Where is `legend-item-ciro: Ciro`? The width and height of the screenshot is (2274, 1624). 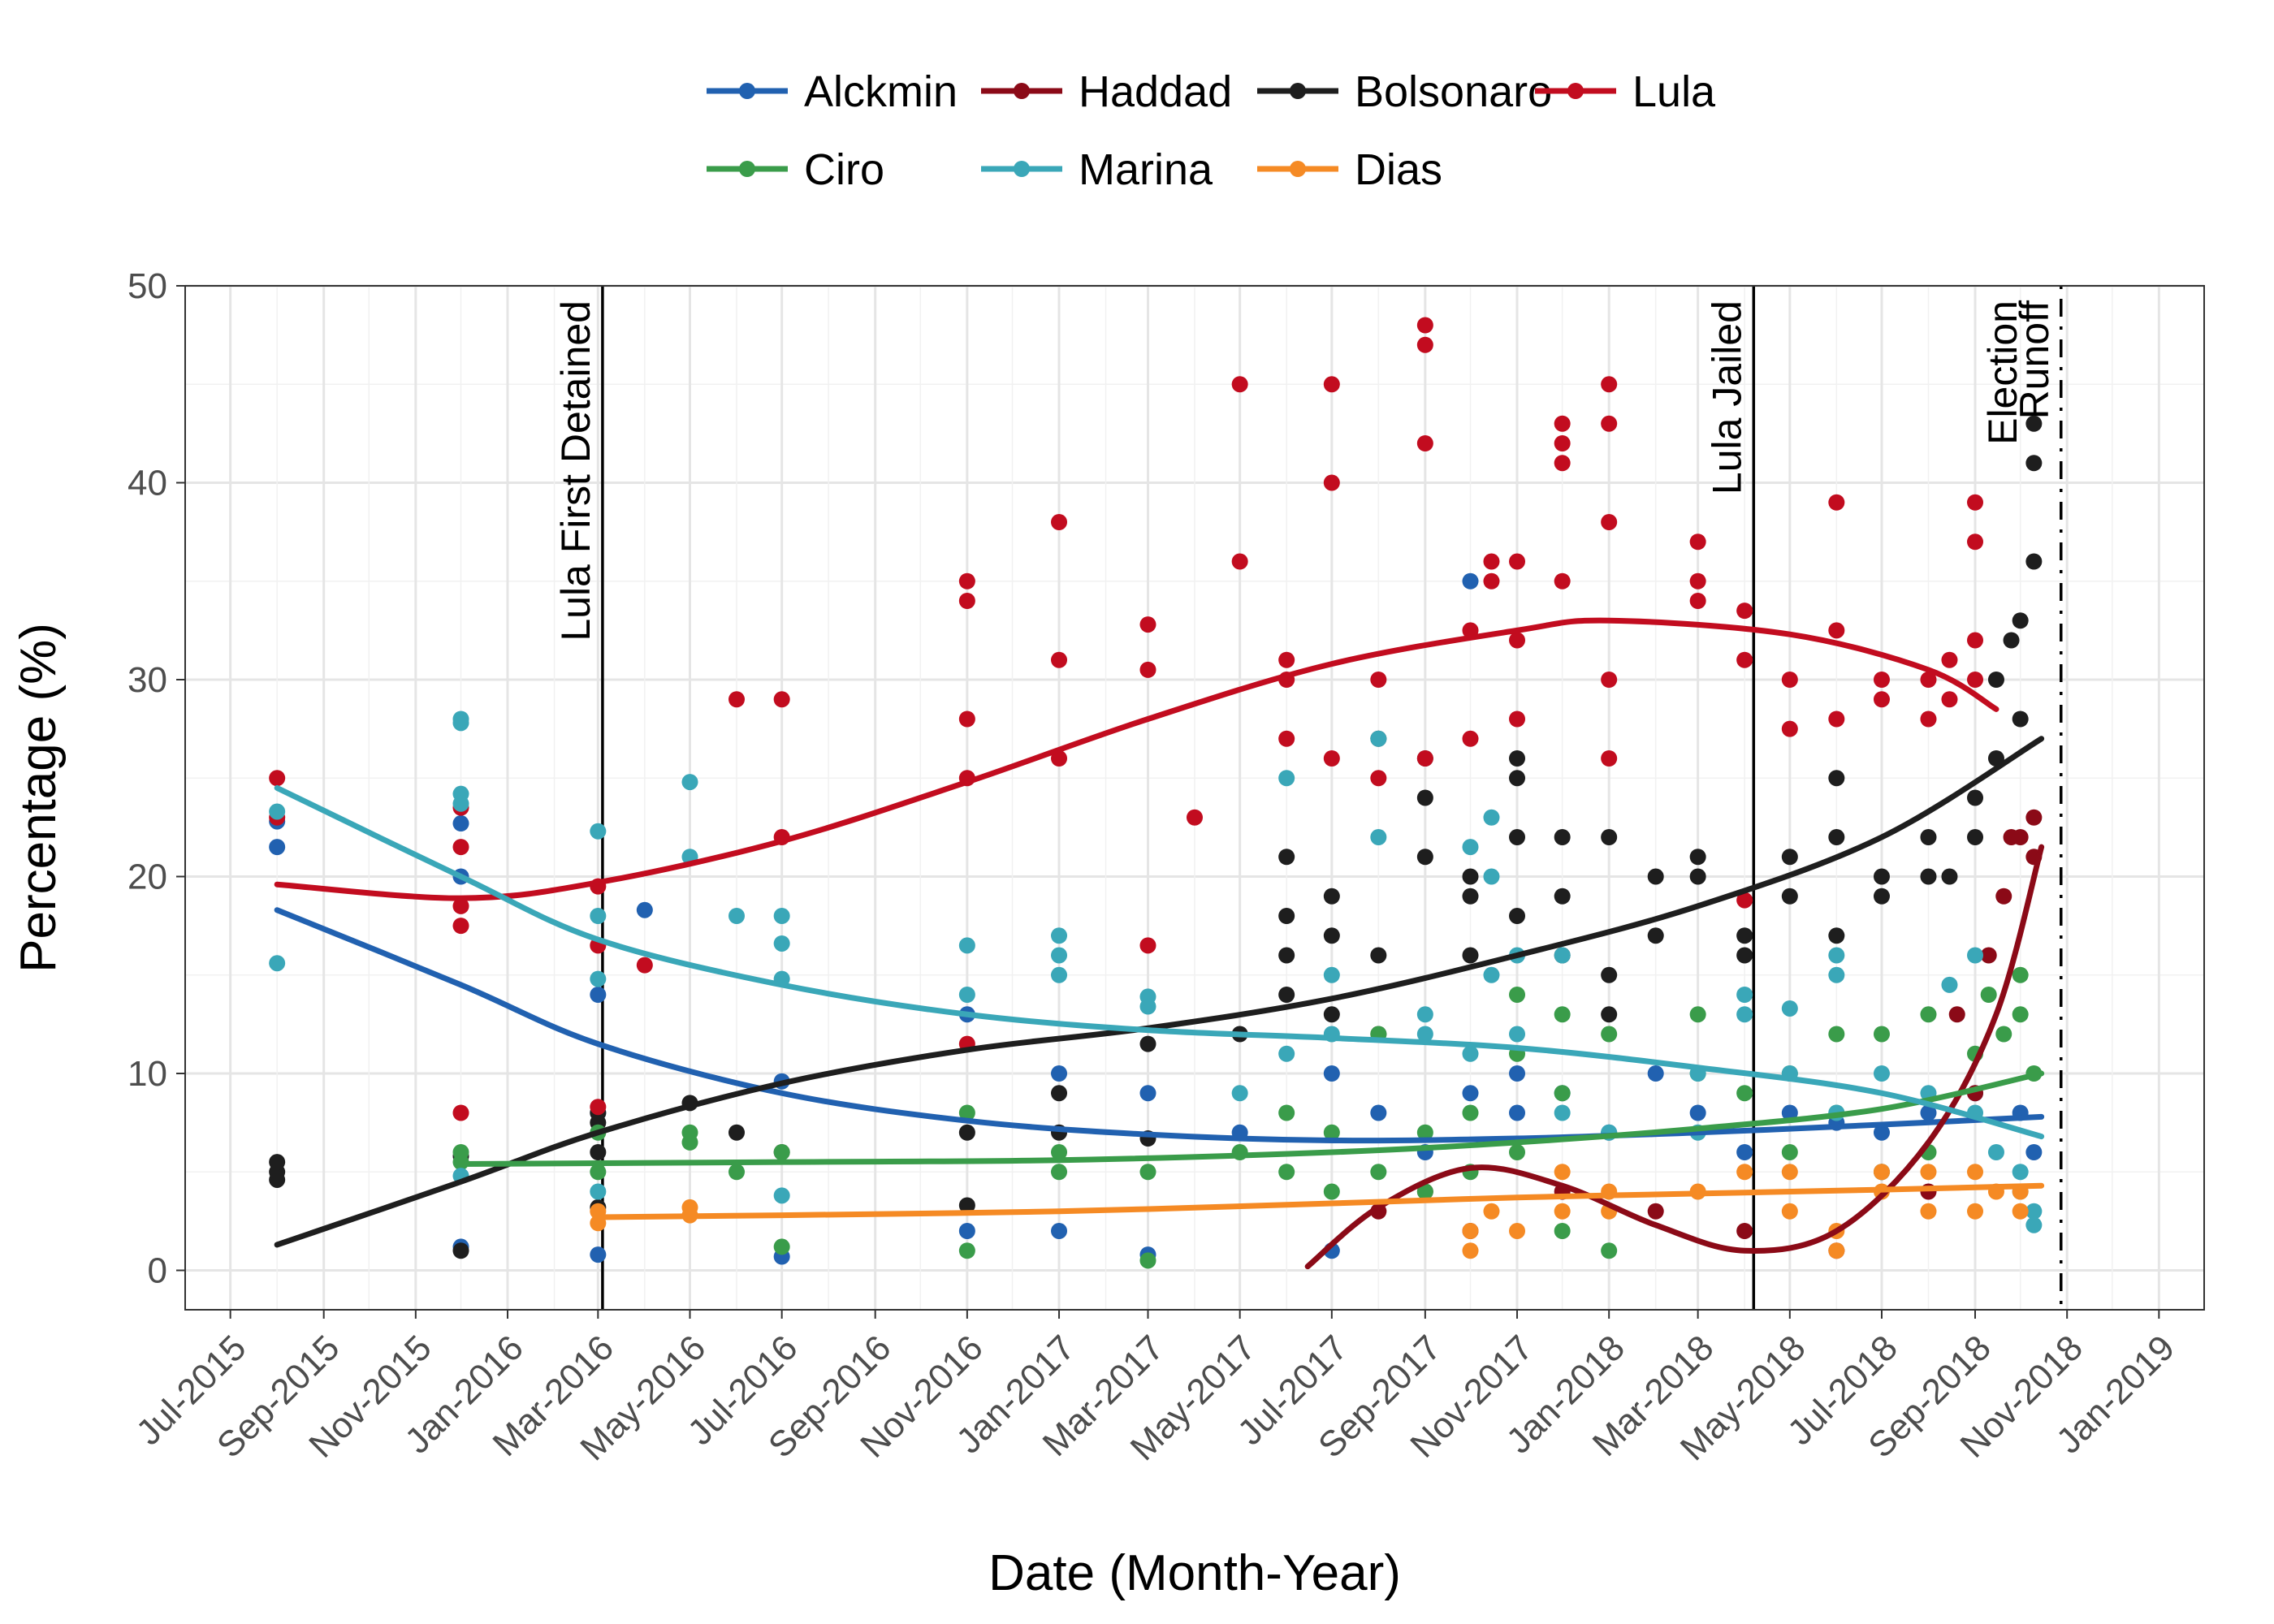 legend-item-ciro: Ciro is located at coordinates (796, 169).